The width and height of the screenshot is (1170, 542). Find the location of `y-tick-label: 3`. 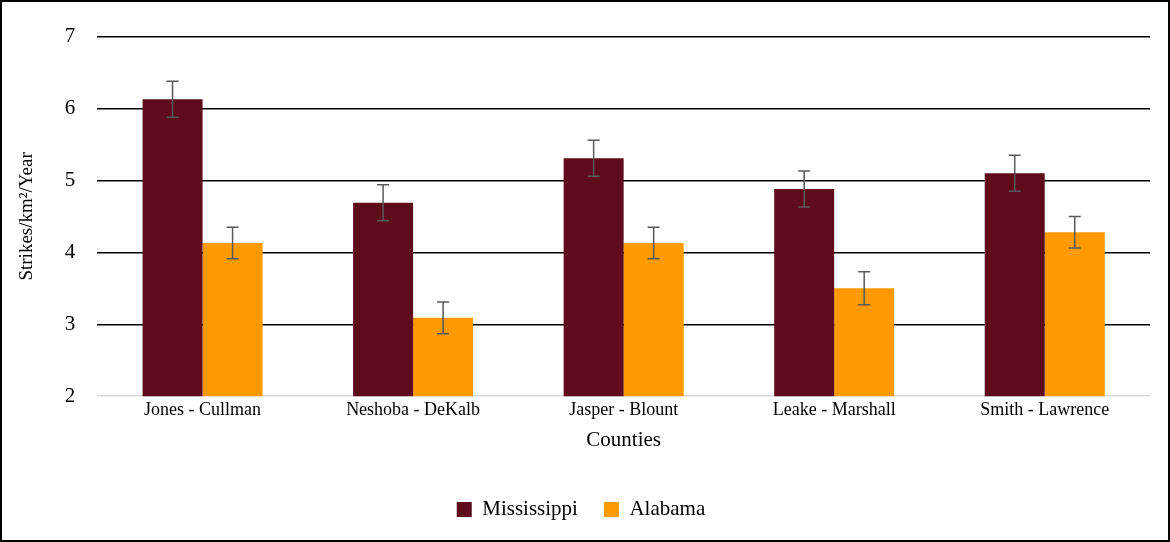

y-tick-label: 3 is located at coordinates (70, 322).